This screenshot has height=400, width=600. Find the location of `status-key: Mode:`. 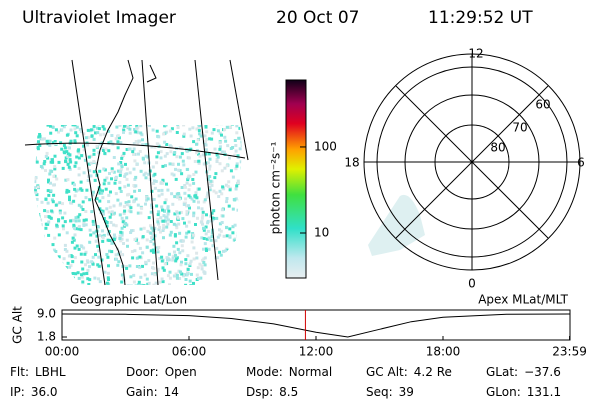

status-key: Mode: is located at coordinates (264, 372).